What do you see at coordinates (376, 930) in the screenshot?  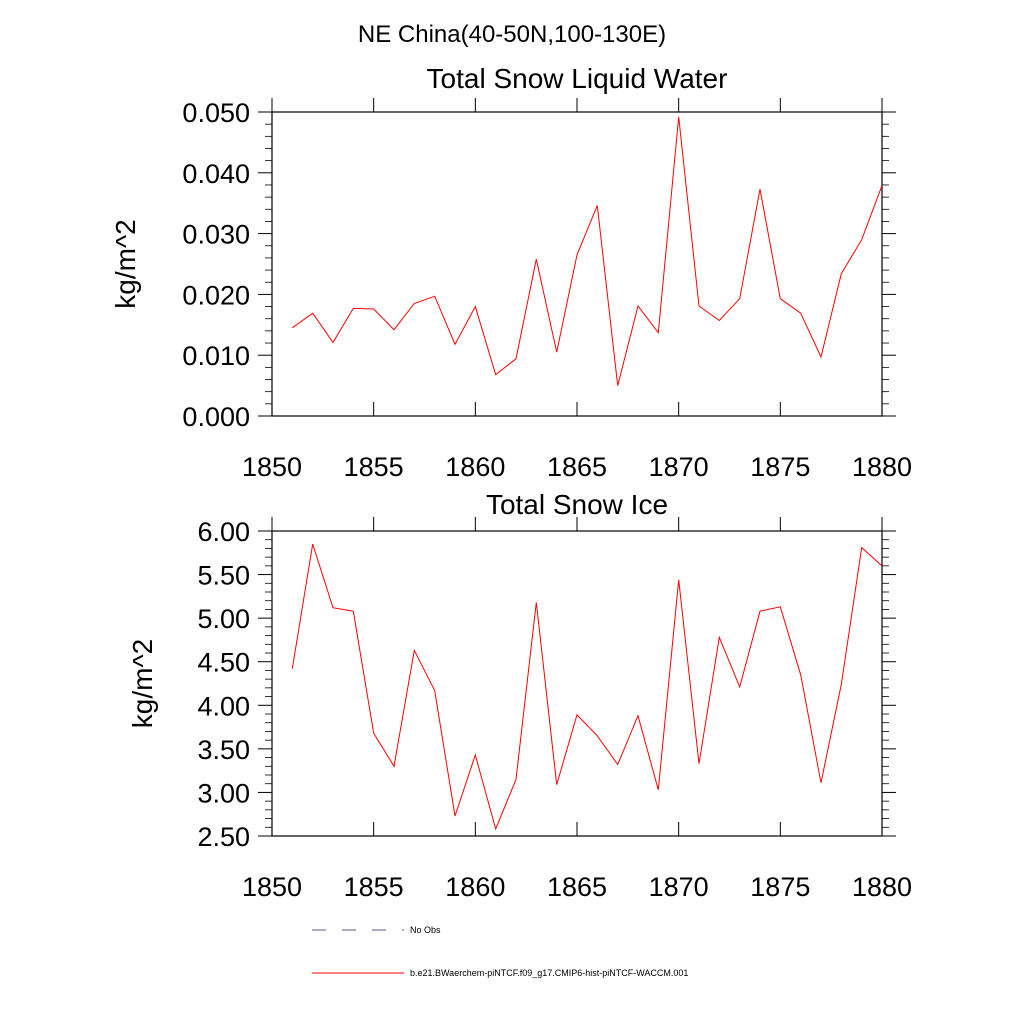 I see `legend-item: No Obs` at bounding box center [376, 930].